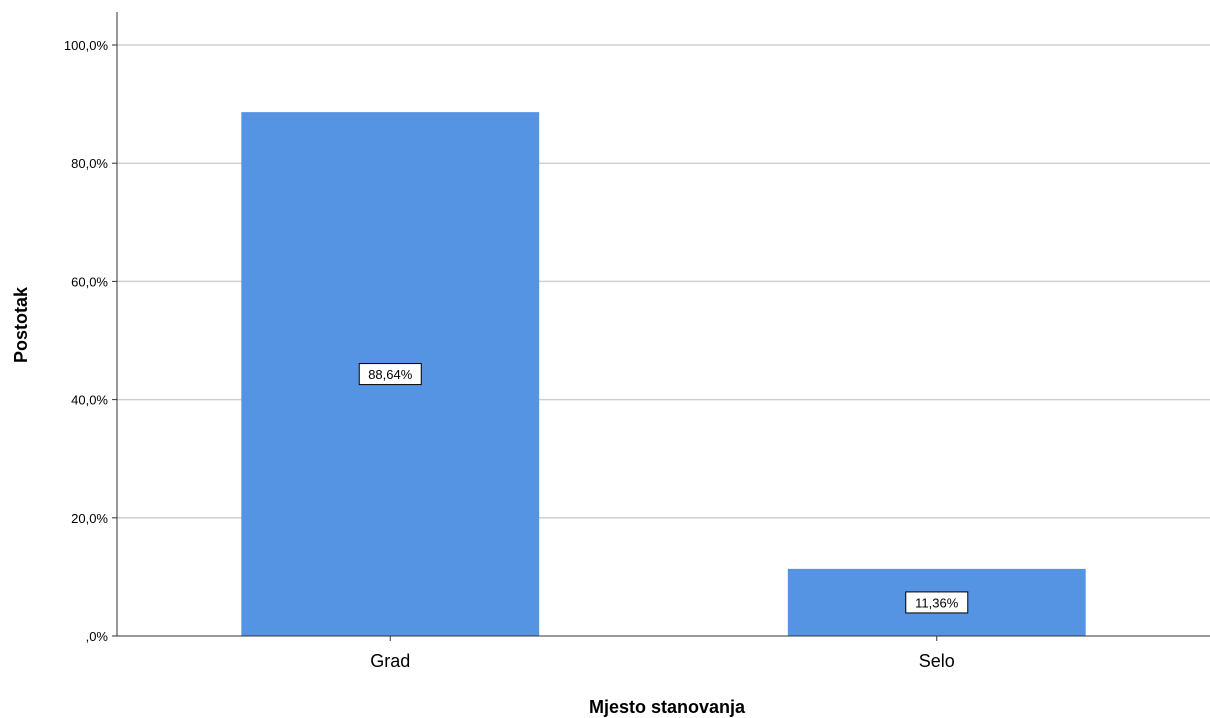 Image resolution: width=1210 pixels, height=718 pixels. Describe the element at coordinates (662, 653) in the screenshot. I see `x-tick-labels: Grad Selo` at that location.